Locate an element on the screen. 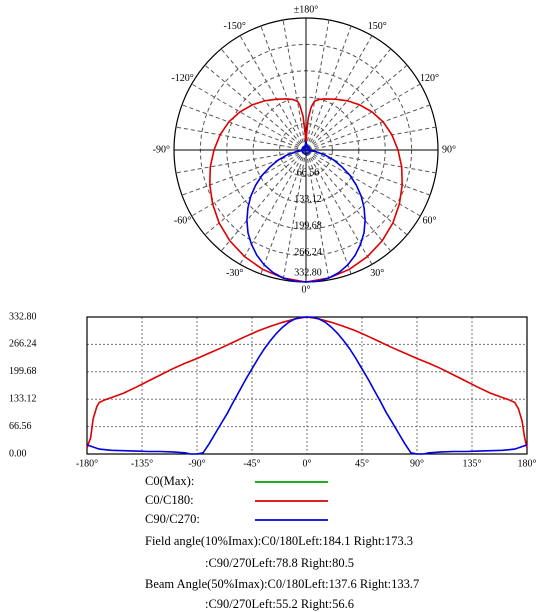 Image resolution: width=540 pixels, height=612 pixels. linear-y-tick-label: 332.80 is located at coordinates (23, 316).